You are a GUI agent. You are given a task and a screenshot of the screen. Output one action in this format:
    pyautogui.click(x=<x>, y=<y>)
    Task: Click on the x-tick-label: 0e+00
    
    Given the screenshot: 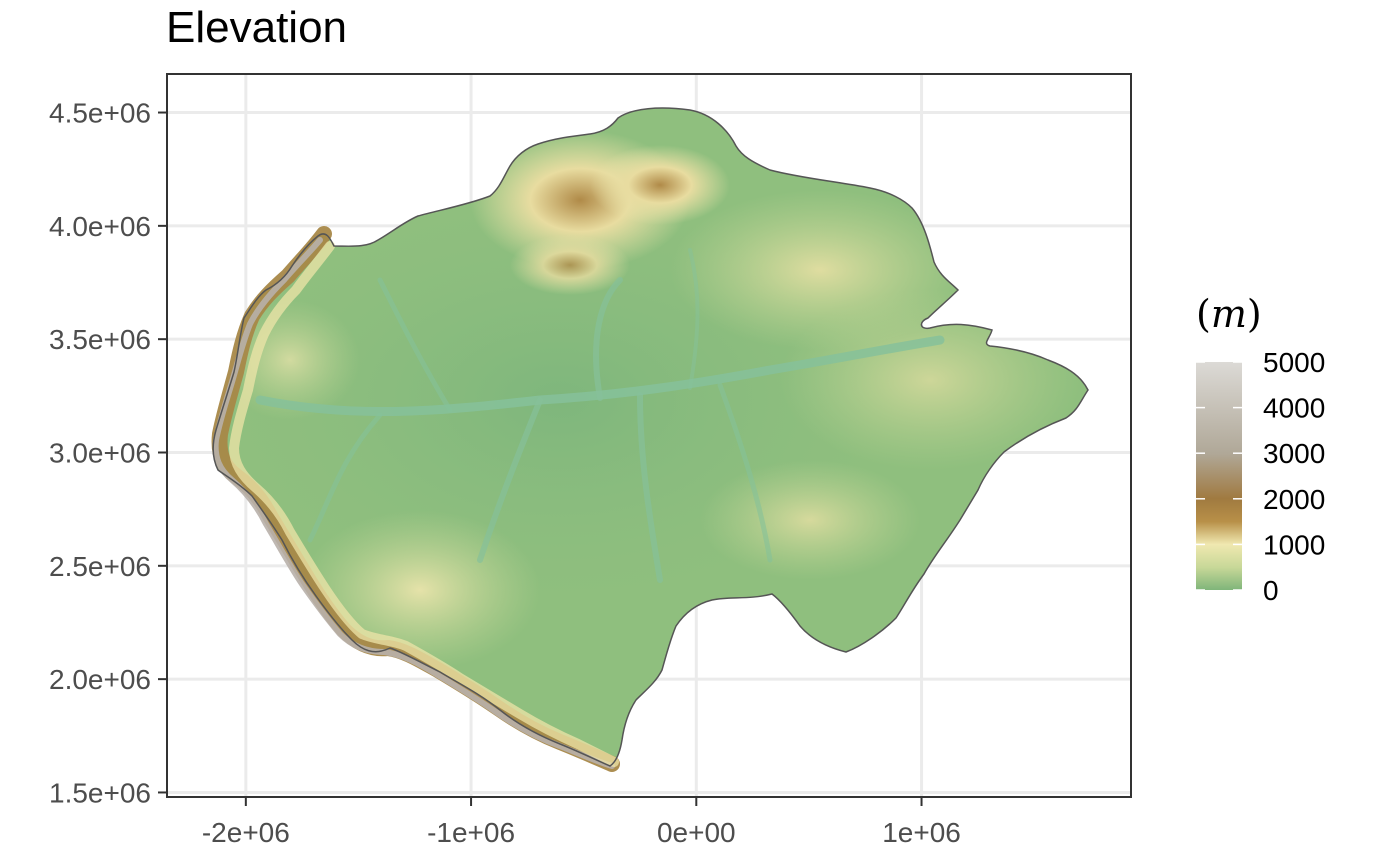 What is the action you would take?
    pyautogui.click(x=696, y=832)
    